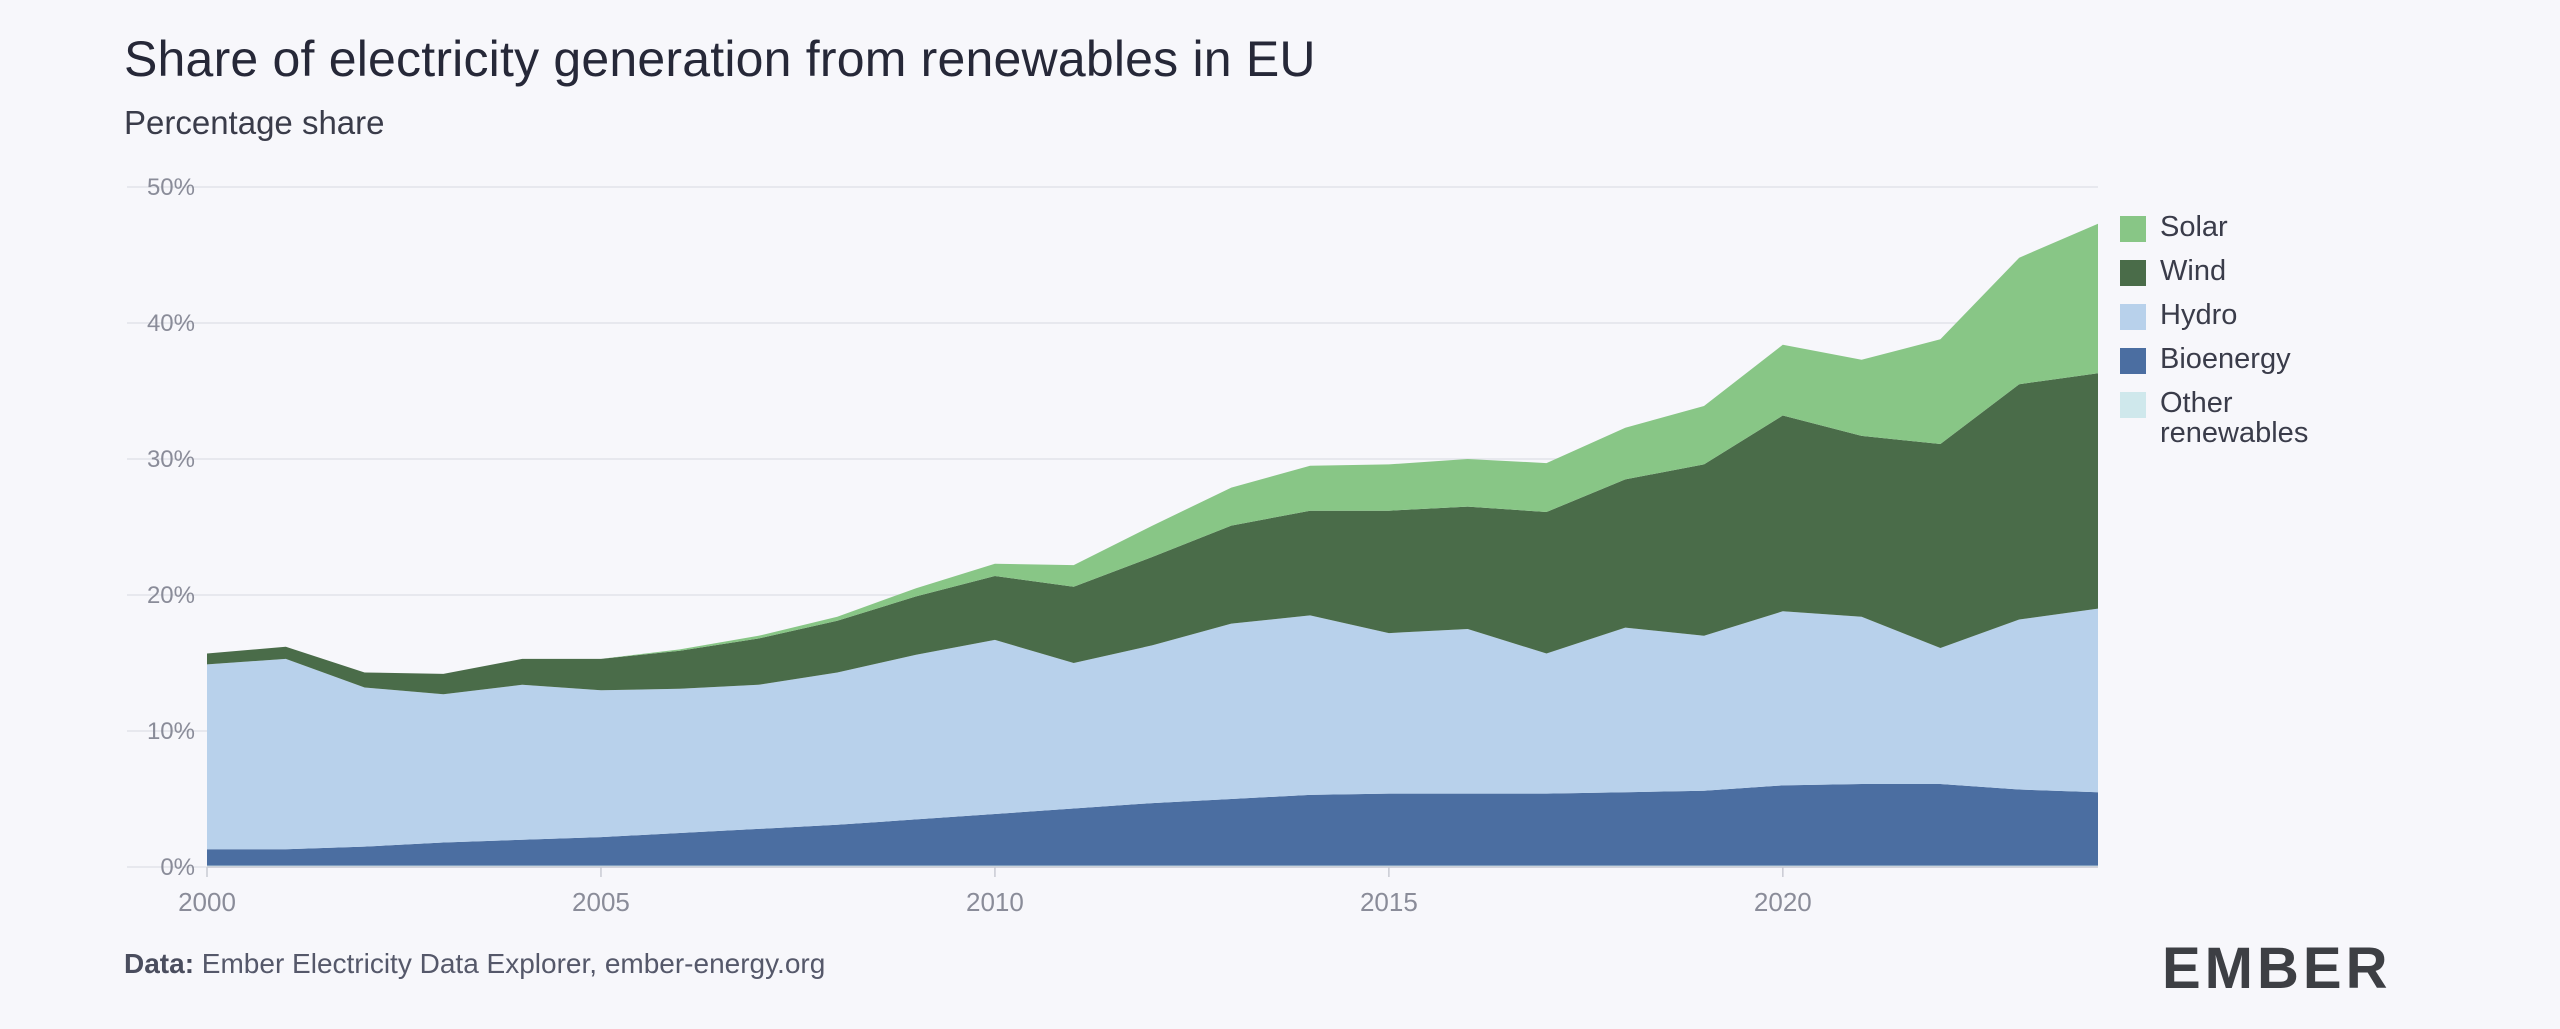 This screenshot has height=1029, width=2560. What do you see at coordinates (2235, 337) in the screenshot?
I see `legend: Solar Wind Hydro Bioenergy Other renewables` at bounding box center [2235, 337].